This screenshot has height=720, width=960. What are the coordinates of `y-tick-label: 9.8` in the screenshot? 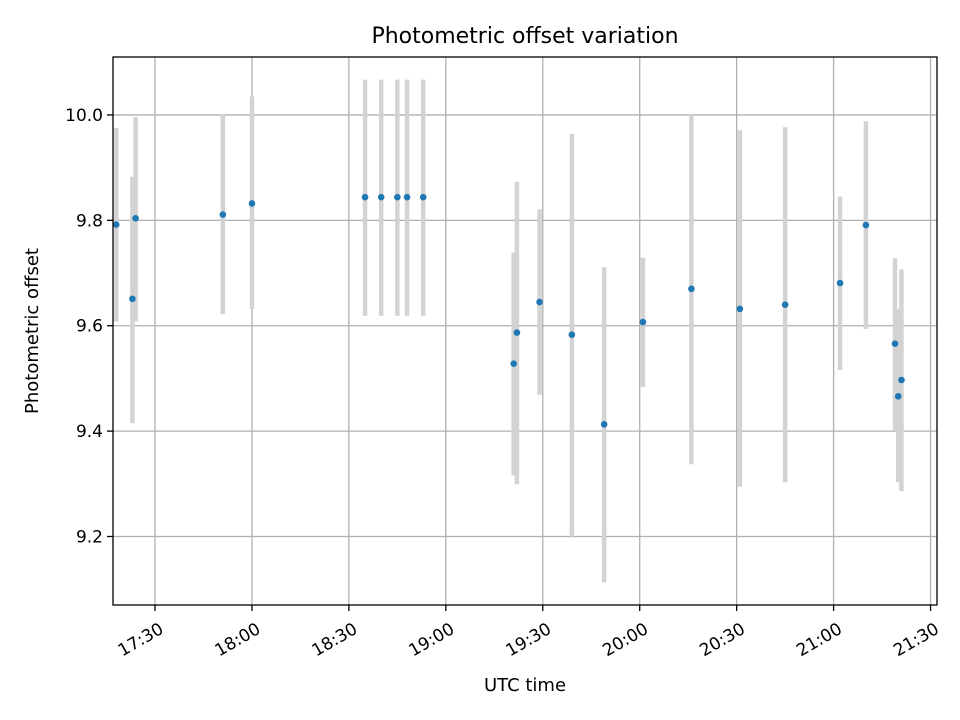 It's located at (89, 221).